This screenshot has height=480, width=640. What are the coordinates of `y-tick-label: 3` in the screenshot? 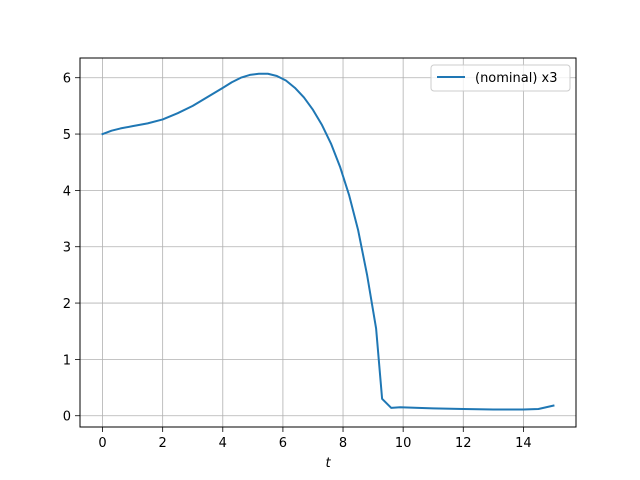 It's located at (67, 248).